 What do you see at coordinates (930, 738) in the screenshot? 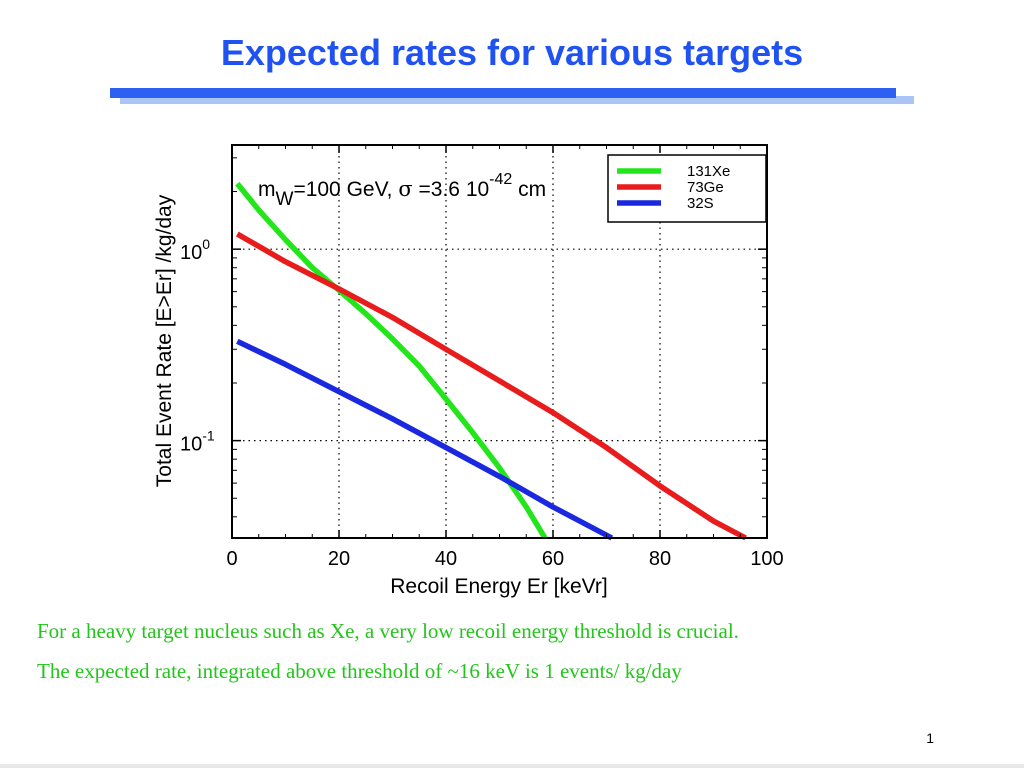
I see `page-number: 1` at bounding box center [930, 738].